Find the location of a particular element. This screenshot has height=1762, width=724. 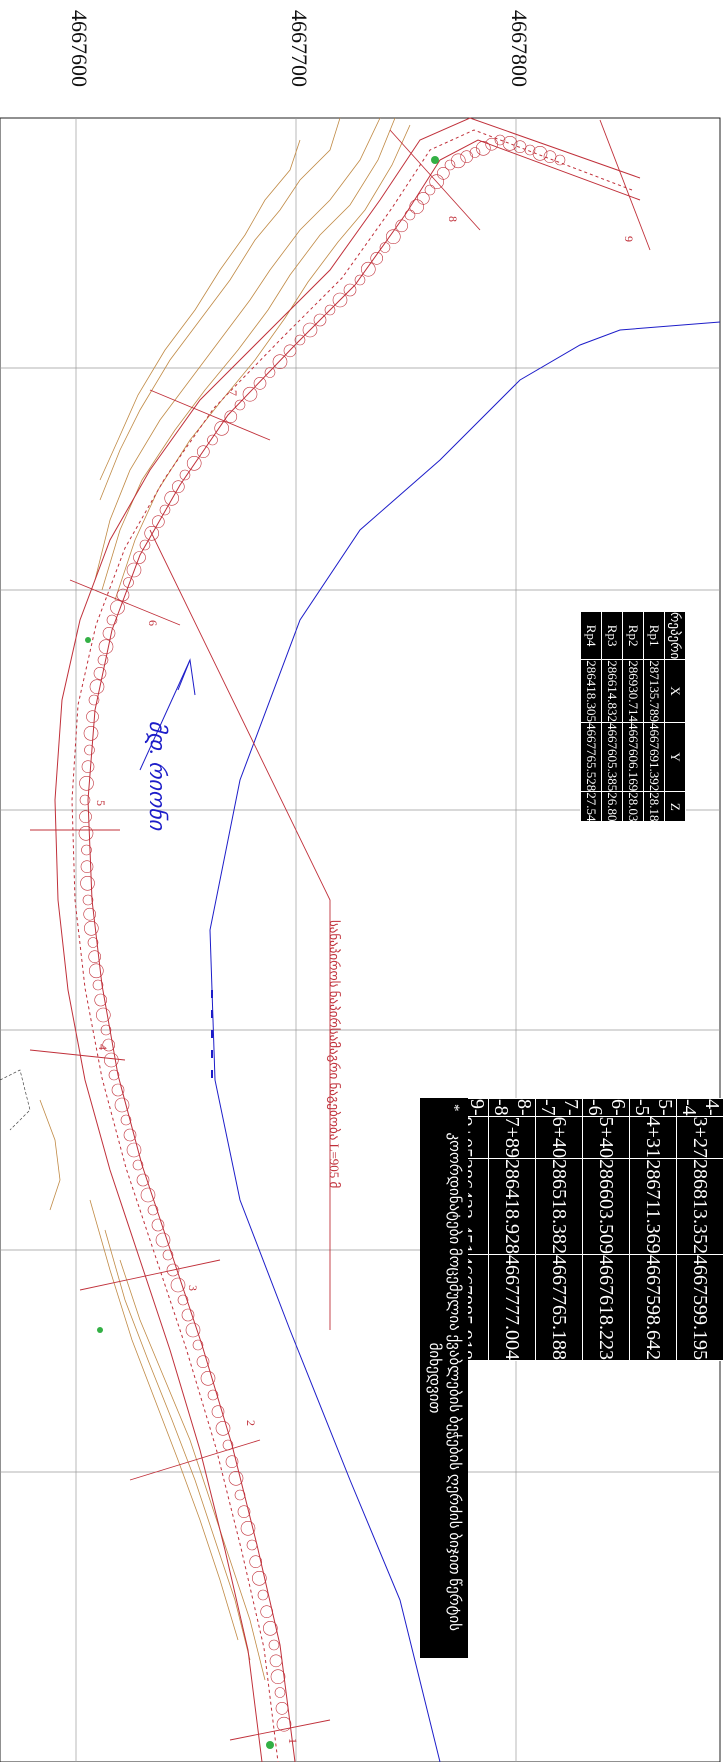

section-cell: 286711.369 is located at coordinates (653, 1206).